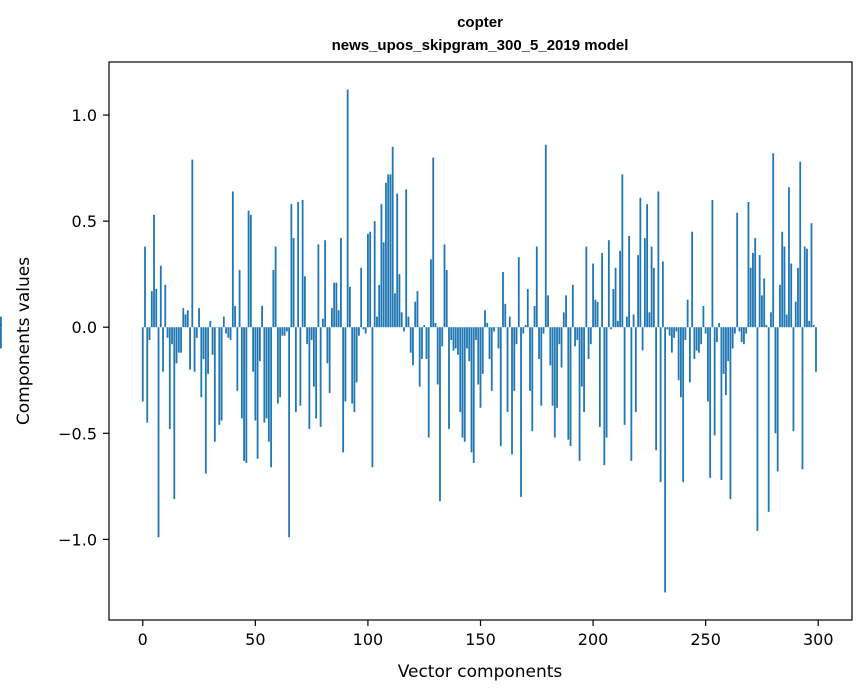  Describe the element at coordinates (480, 22) in the screenshot. I see `chart-title: copter` at that location.